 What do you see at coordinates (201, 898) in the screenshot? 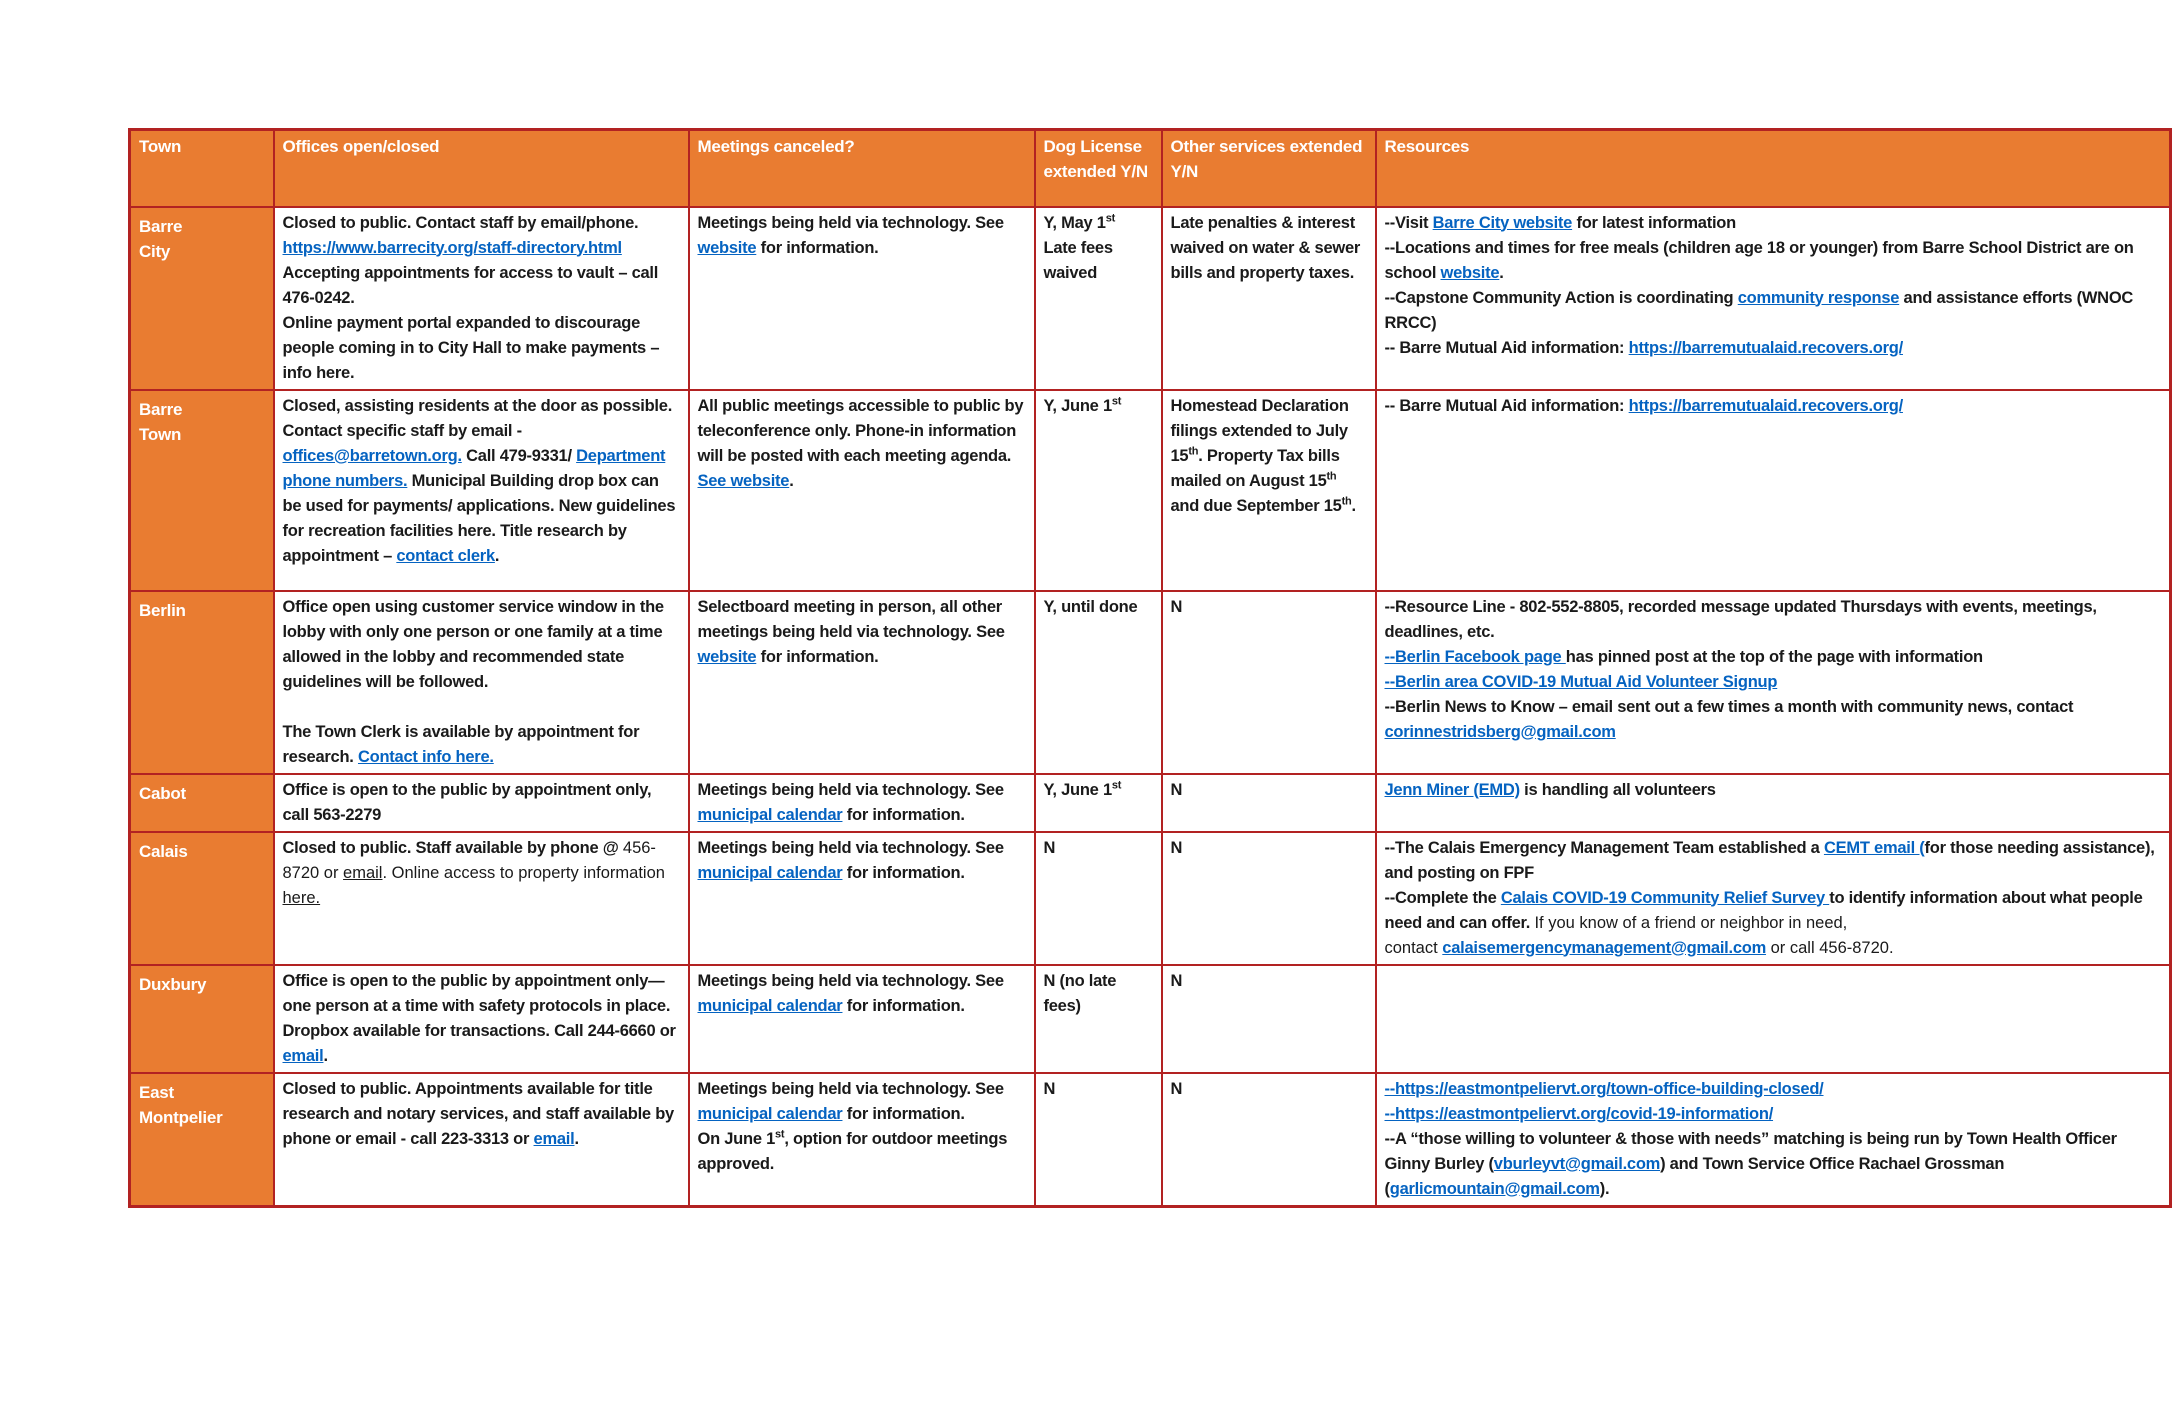
I see `town-cell: Calais` at bounding box center [201, 898].